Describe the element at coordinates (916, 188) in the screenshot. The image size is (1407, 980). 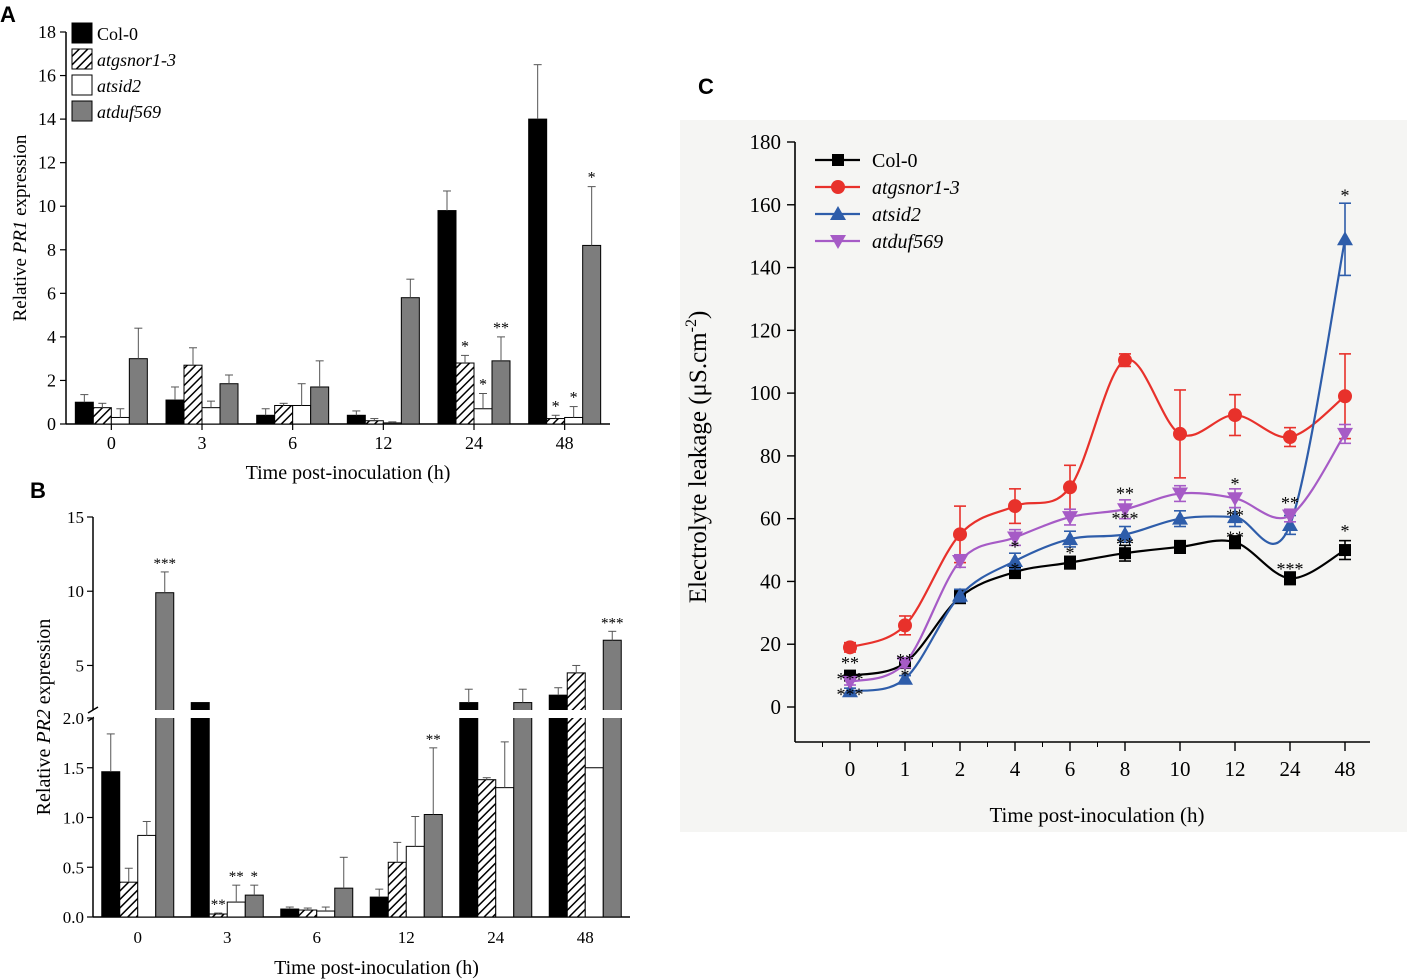
I see `c-legend-label-atgsnor1-3: atgsnor1-3` at that location.